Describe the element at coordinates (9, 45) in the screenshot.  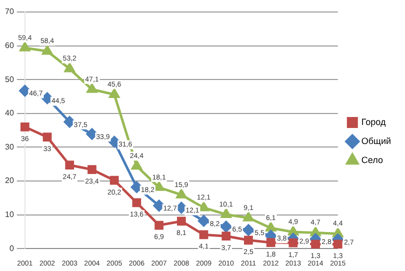
I see `y-tick-label: 60` at that location.